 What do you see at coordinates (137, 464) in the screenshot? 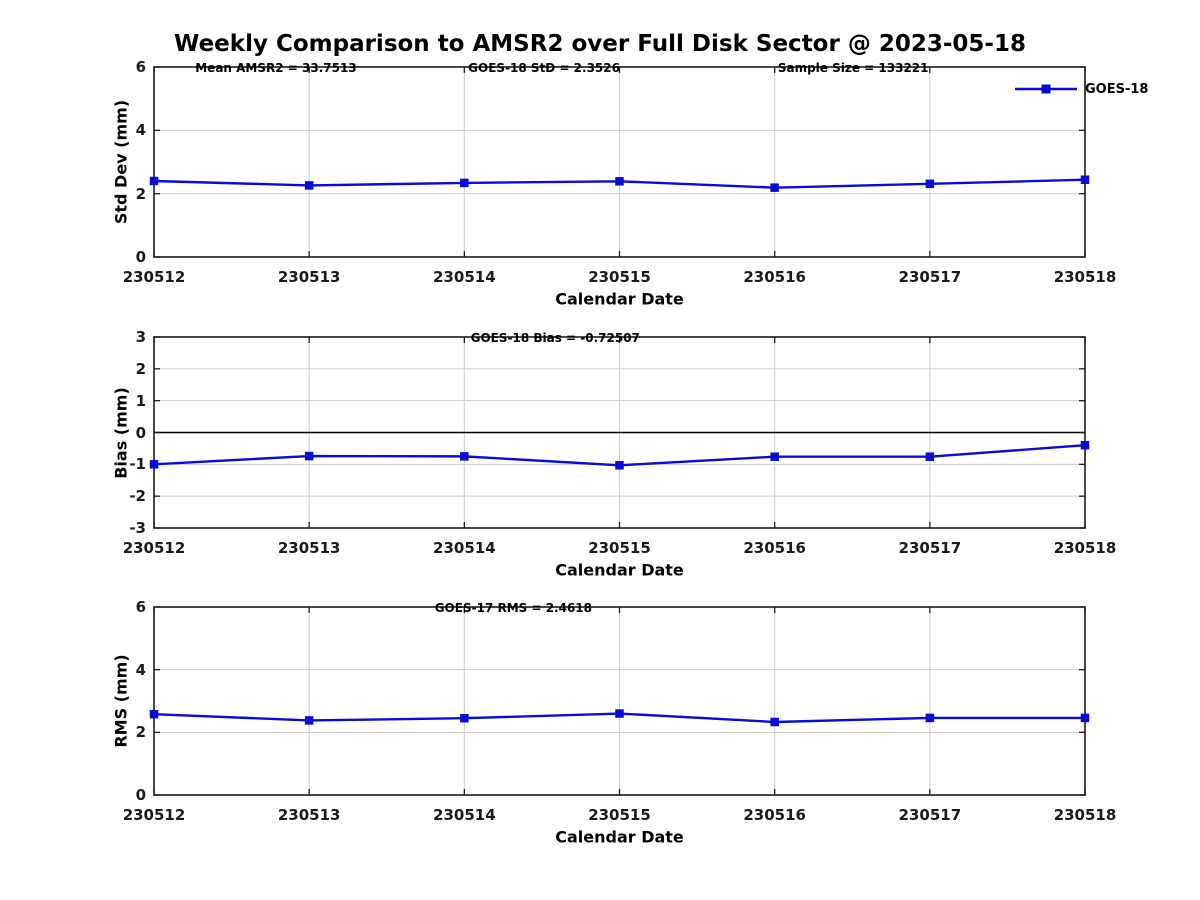
I see `y-tick-label: -1` at bounding box center [137, 464].